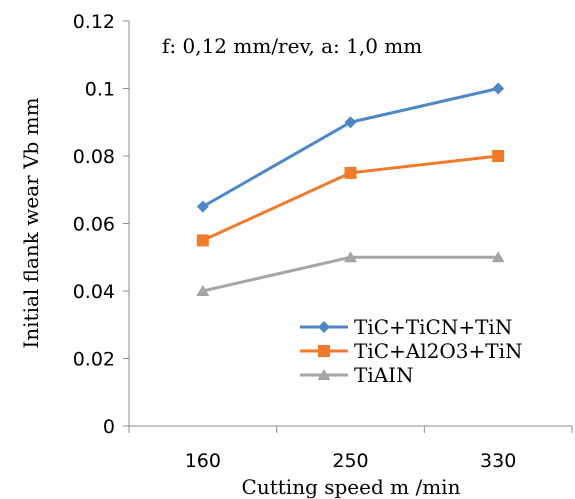  I want to click on x-tick-label: 330, so click(498, 461).